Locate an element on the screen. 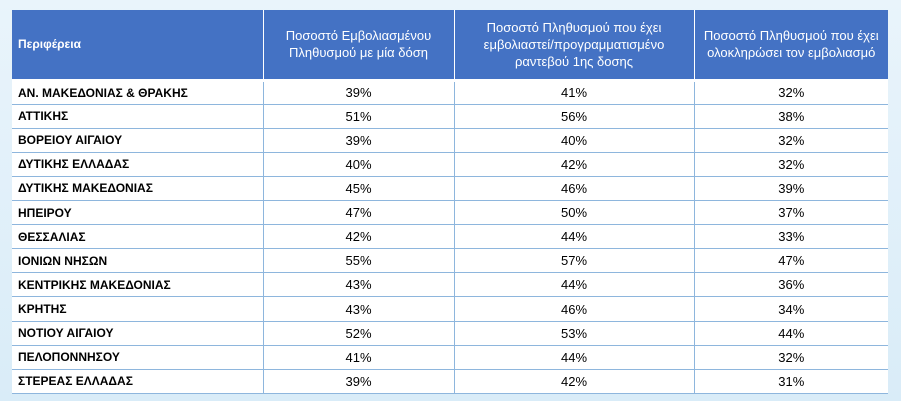 Image resolution: width=901 pixels, height=401 pixels. region-cell: ΔΥΤΙΚΗΣ ΕΛΛΑΔΑΣ is located at coordinates (138, 164).